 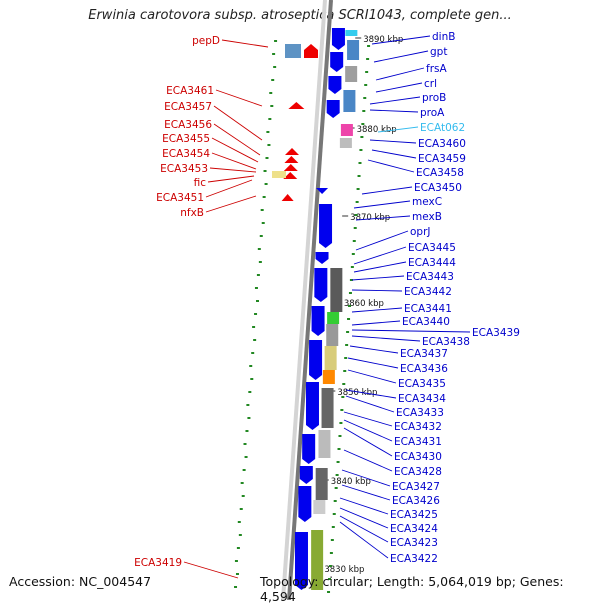 What do you see at coordinates (373, 363) in the screenshot?
I see `leader-line-eca3436` at bounding box center [373, 363].